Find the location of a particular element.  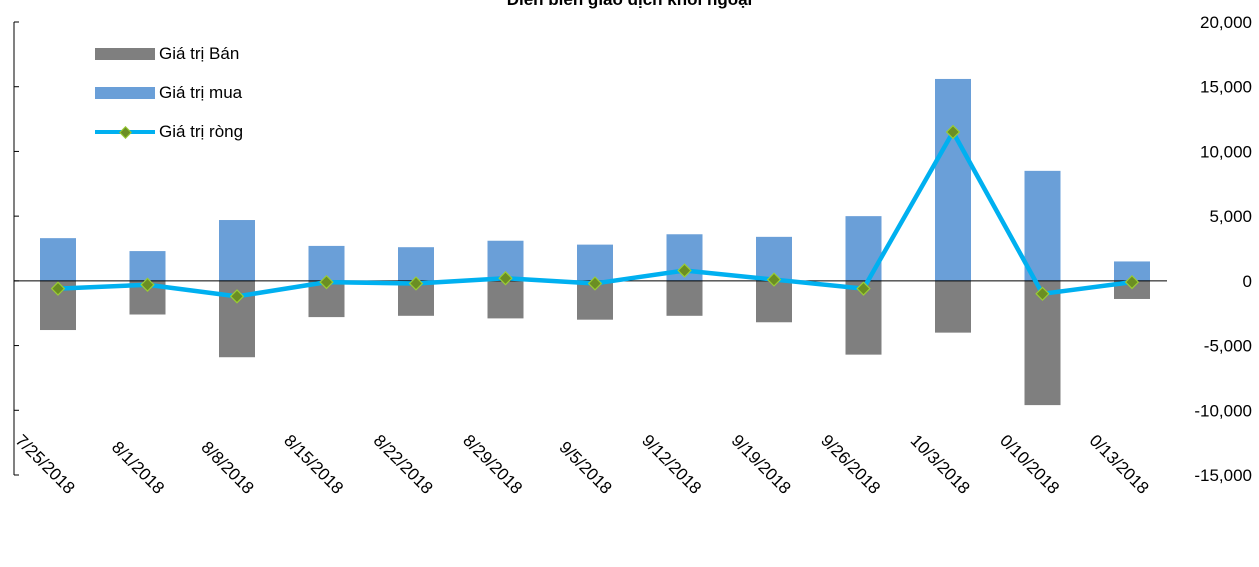

legend-item-buy: Giá trị mua is located at coordinates (169, 92).